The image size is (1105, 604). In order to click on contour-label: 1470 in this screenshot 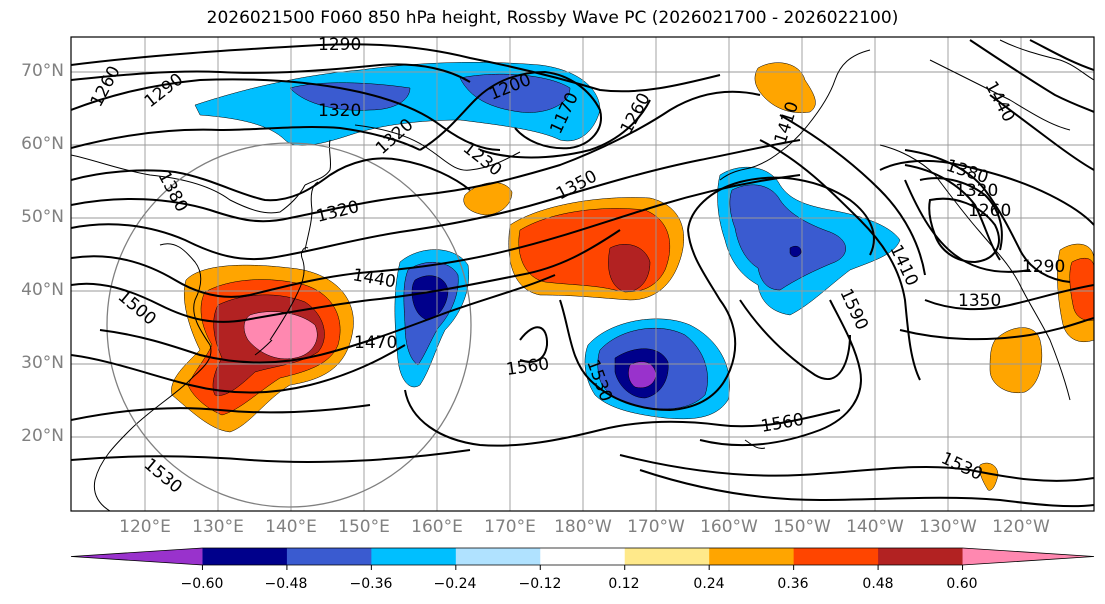, I will do `click(375, 343)`.